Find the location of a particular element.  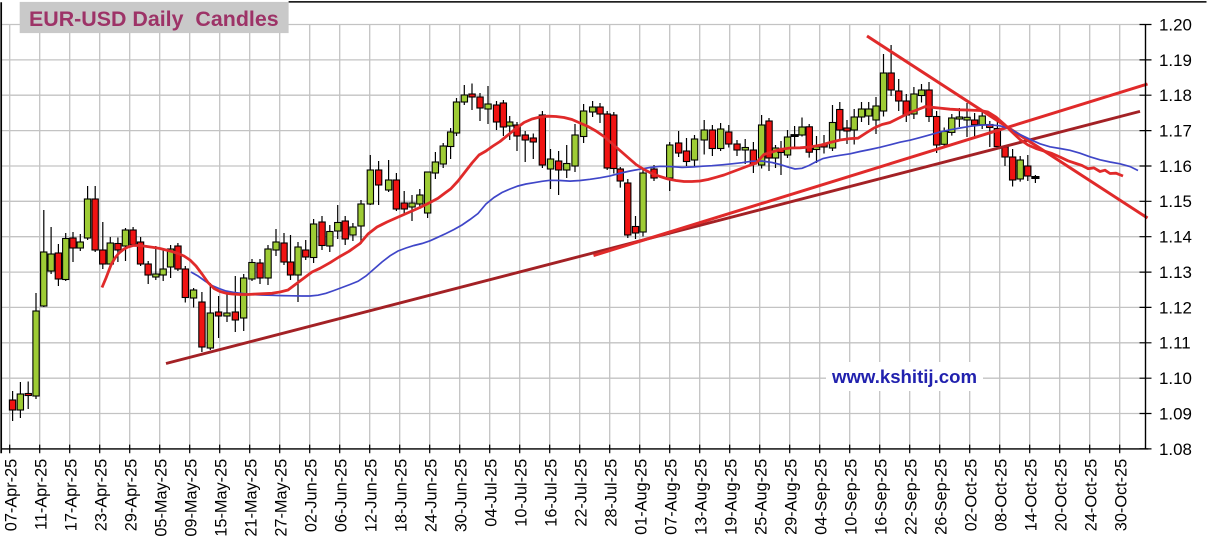

svg-text: www.kshitij.com is located at coordinates (904, 376).